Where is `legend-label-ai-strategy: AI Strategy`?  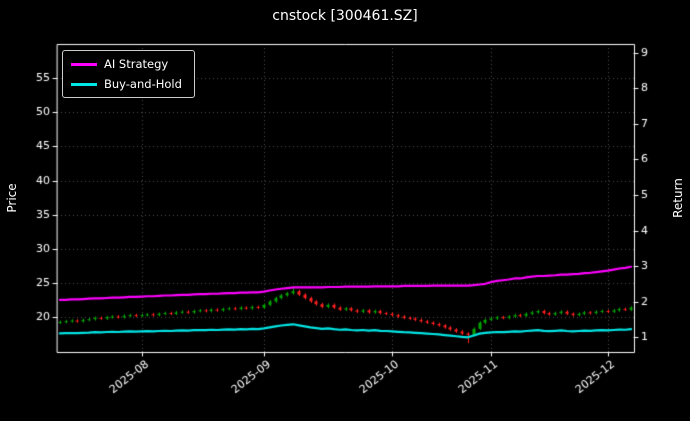 legend-label-ai-strategy: AI Strategy is located at coordinates (136, 64).